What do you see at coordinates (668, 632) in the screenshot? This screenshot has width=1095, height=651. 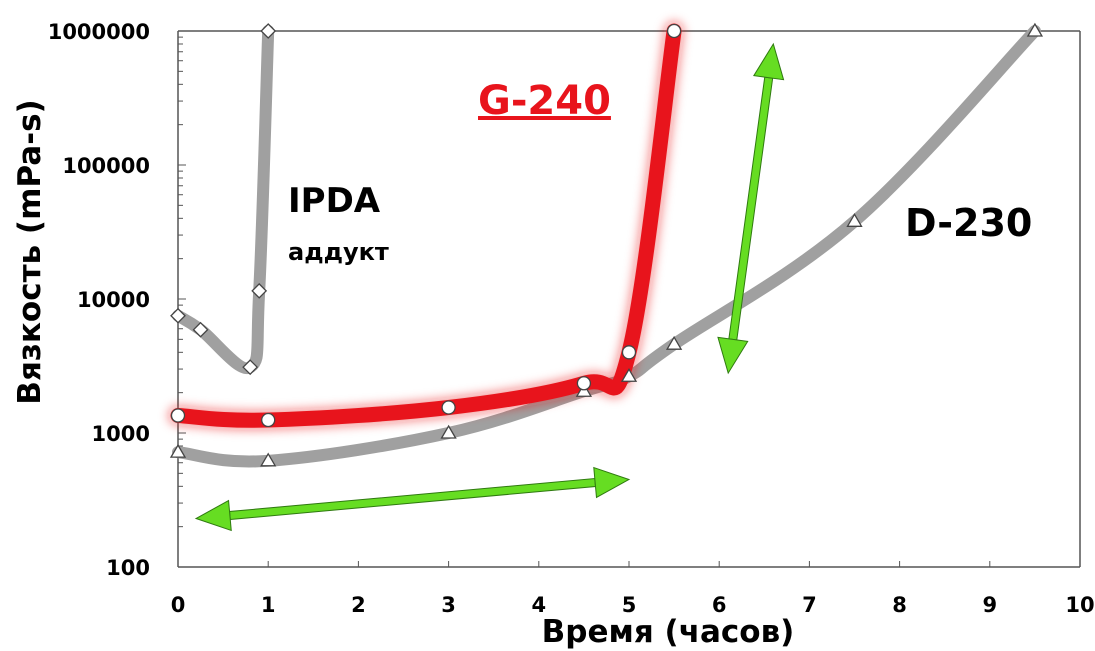 I see `x-axis-label: Время (часов)` at bounding box center [668, 632].